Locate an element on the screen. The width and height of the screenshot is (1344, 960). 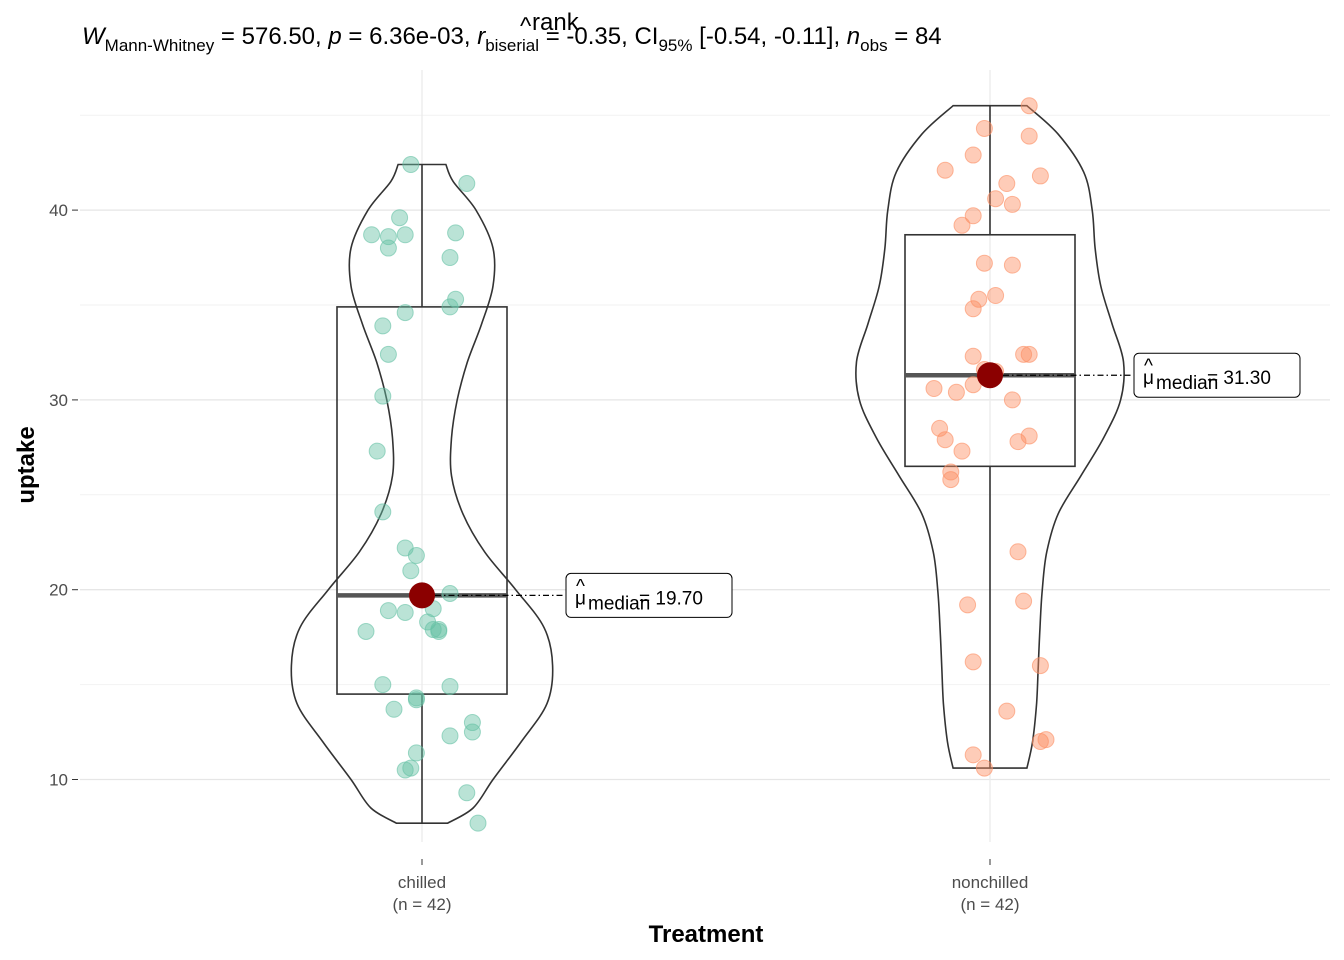
stat-p-eq: = is located at coordinates (355, 36).